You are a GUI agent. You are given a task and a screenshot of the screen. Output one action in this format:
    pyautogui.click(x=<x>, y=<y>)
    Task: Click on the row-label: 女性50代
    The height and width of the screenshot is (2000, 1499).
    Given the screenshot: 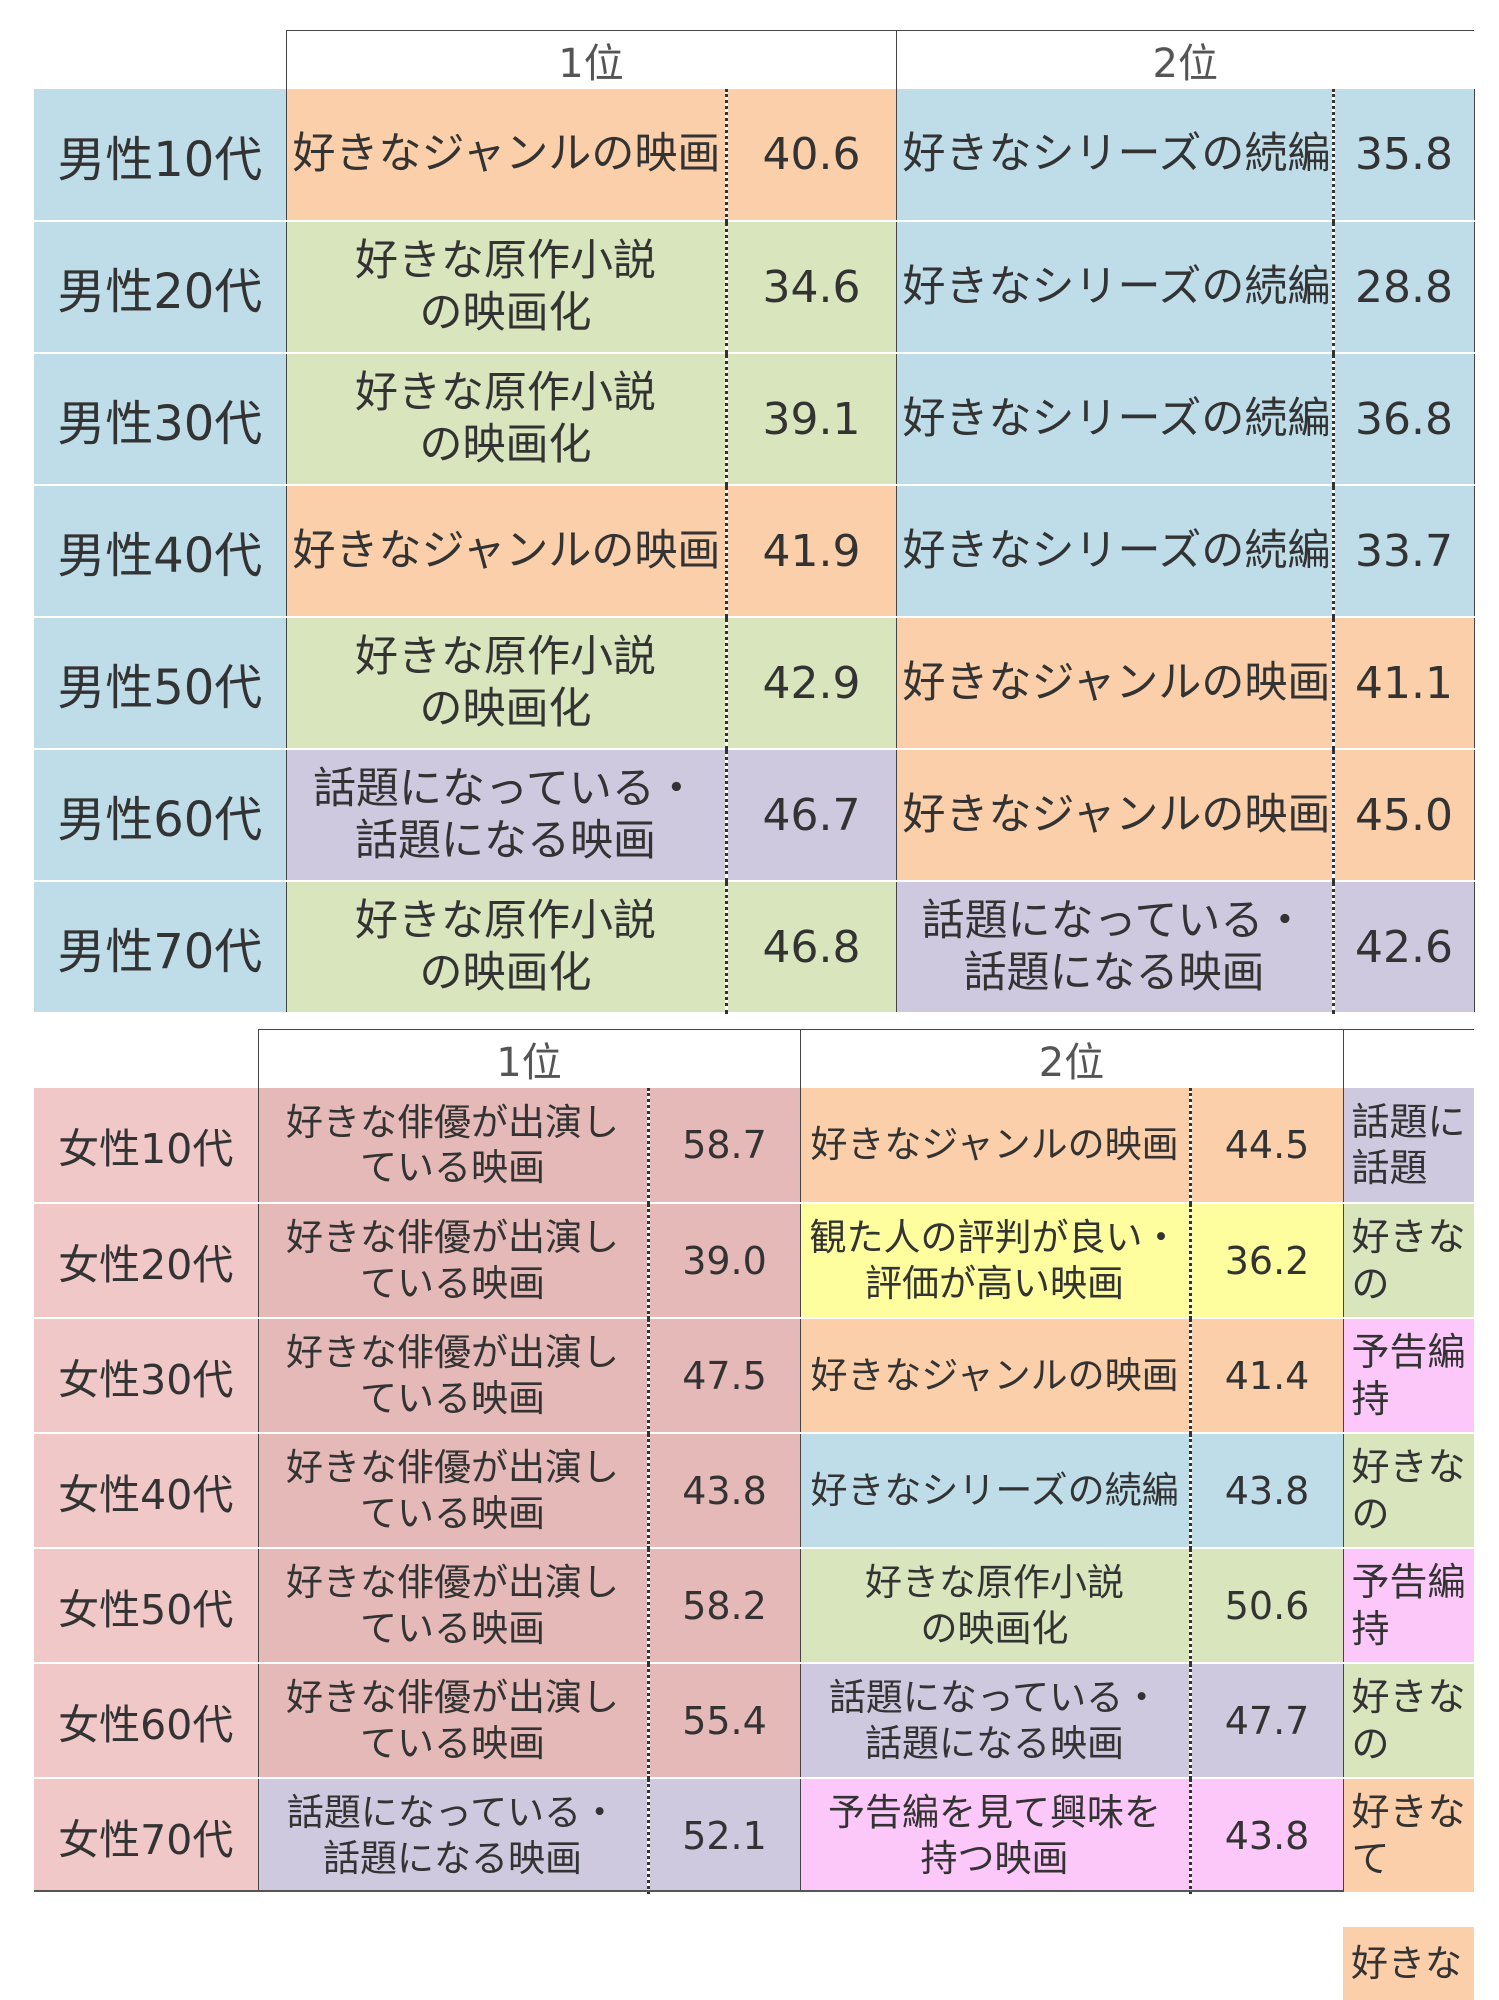 What is the action you would take?
    pyautogui.click(x=146, y=1606)
    